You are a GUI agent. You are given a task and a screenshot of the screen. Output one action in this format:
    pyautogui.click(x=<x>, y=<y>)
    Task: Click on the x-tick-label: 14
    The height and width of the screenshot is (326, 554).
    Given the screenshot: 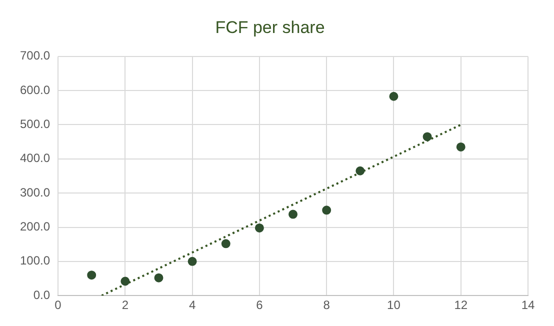 What is the action you would take?
    pyautogui.click(x=528, y=305)
    